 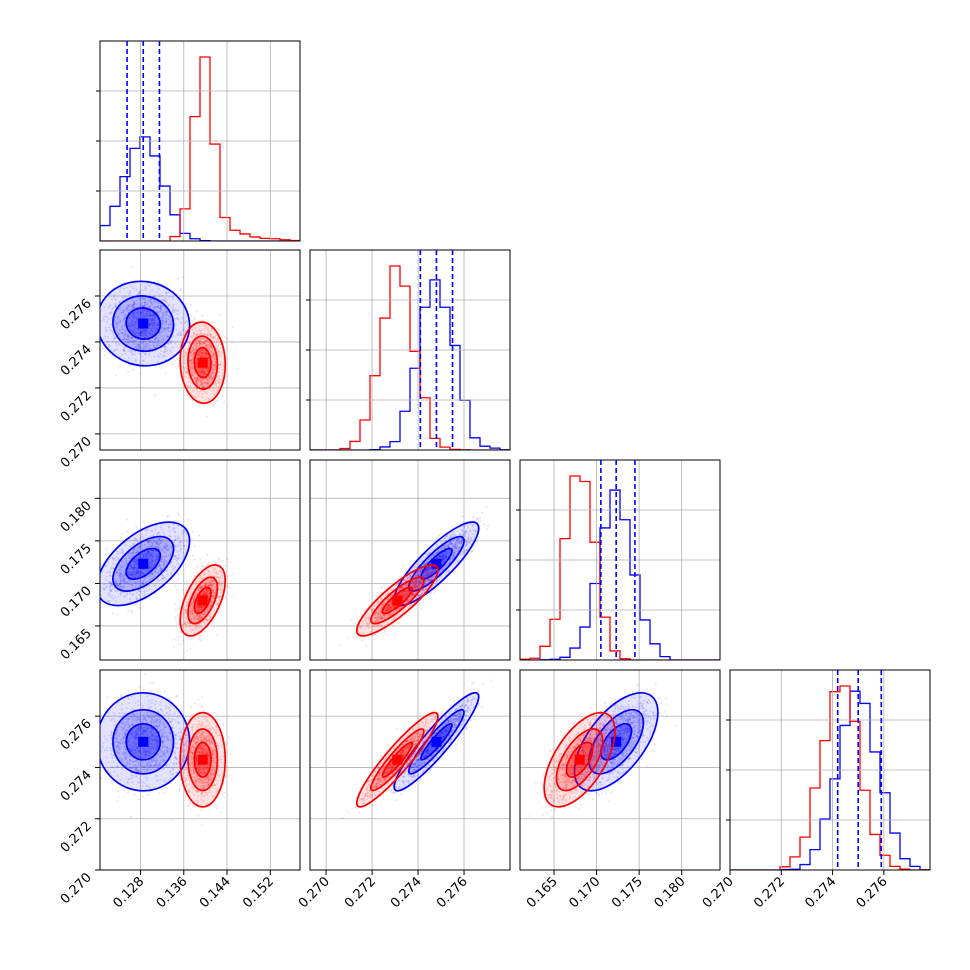 What do you see at coordinates (584, 892) in the screenshot?
I see `x-tick-label: 0.170` at bounding box center [584, 892].